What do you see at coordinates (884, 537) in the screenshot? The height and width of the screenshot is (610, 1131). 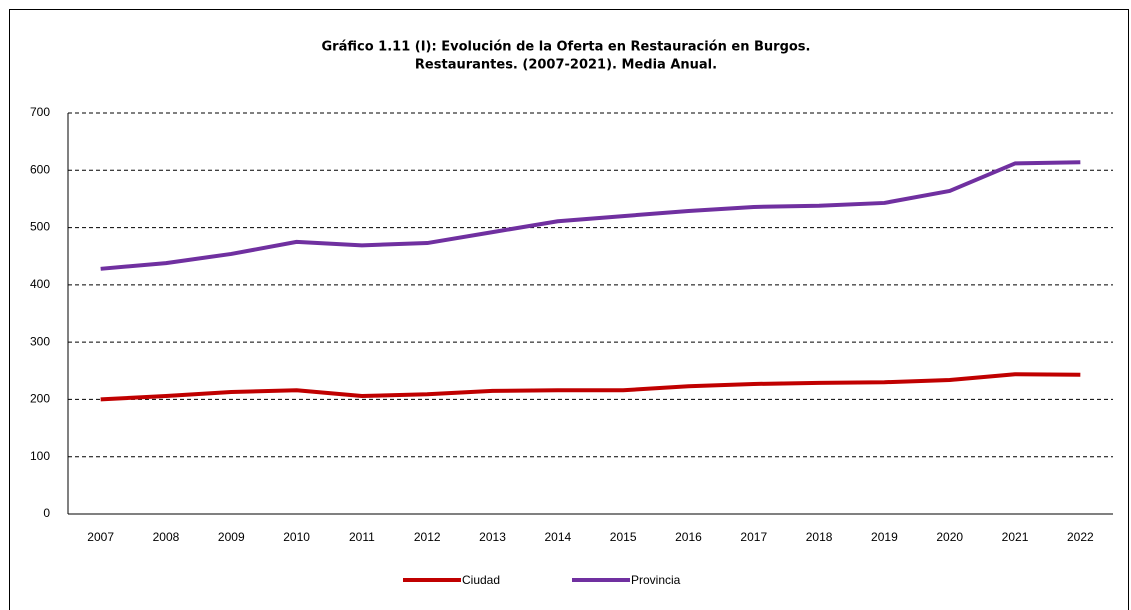 I see `x-tick-label: 2019` at bounding box center [884, 537].